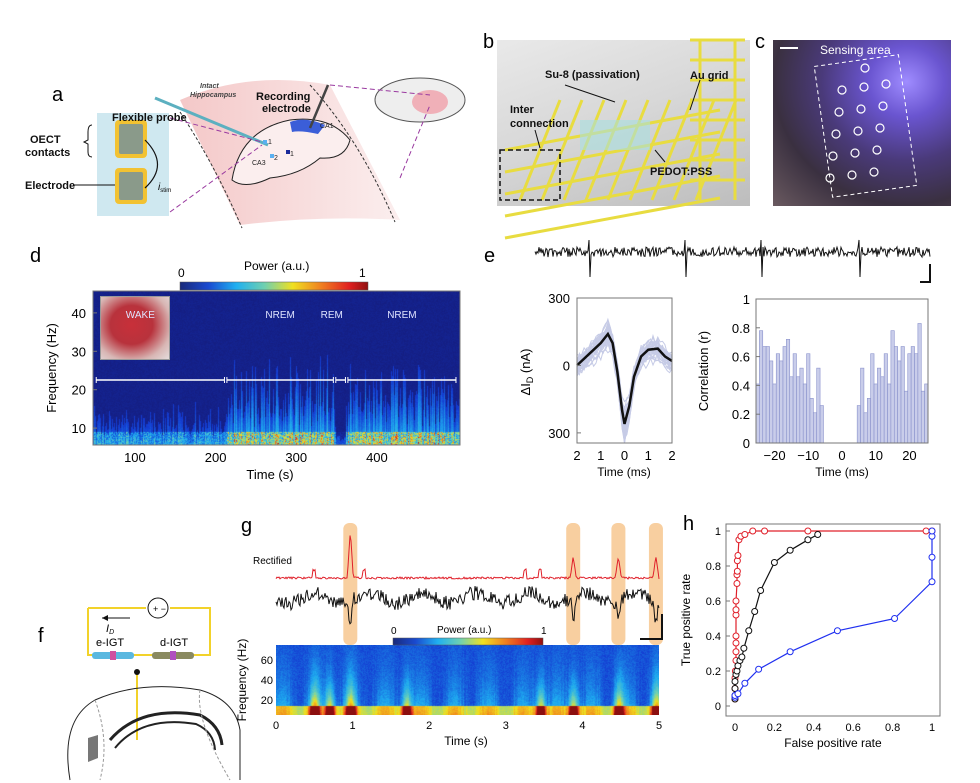  What do you see at coordinates (291, 151) in the screenshot?
I see `hippocampus-outline` at bounding box center [291, 151].